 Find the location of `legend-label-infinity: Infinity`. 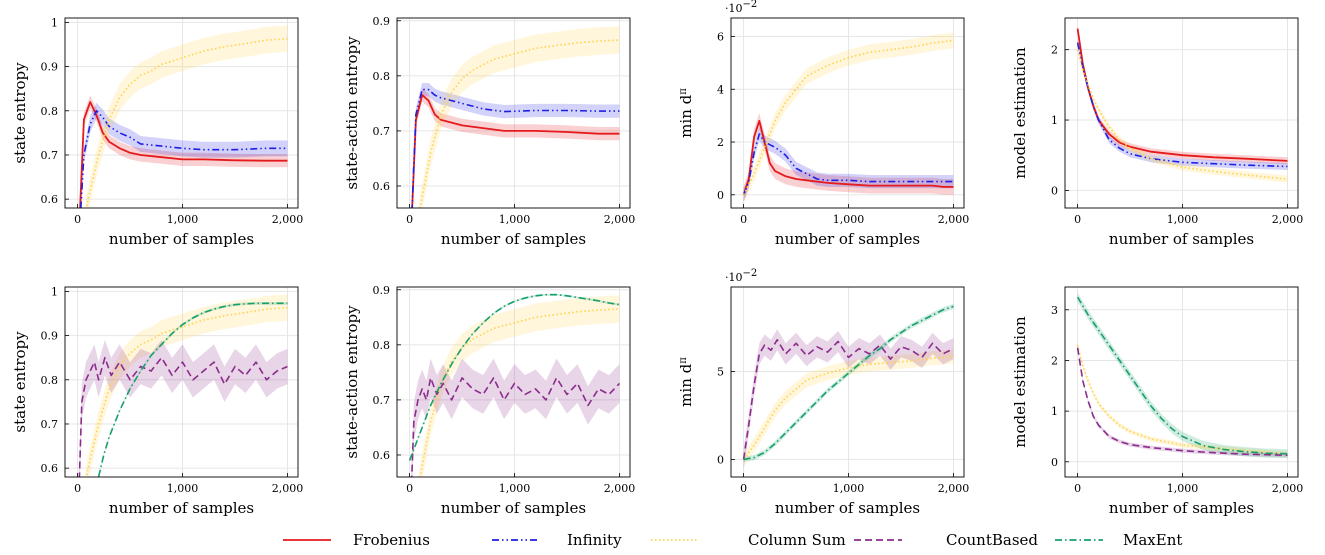

legend-label-infinity: Infinity is located at coordinates (594, 540).